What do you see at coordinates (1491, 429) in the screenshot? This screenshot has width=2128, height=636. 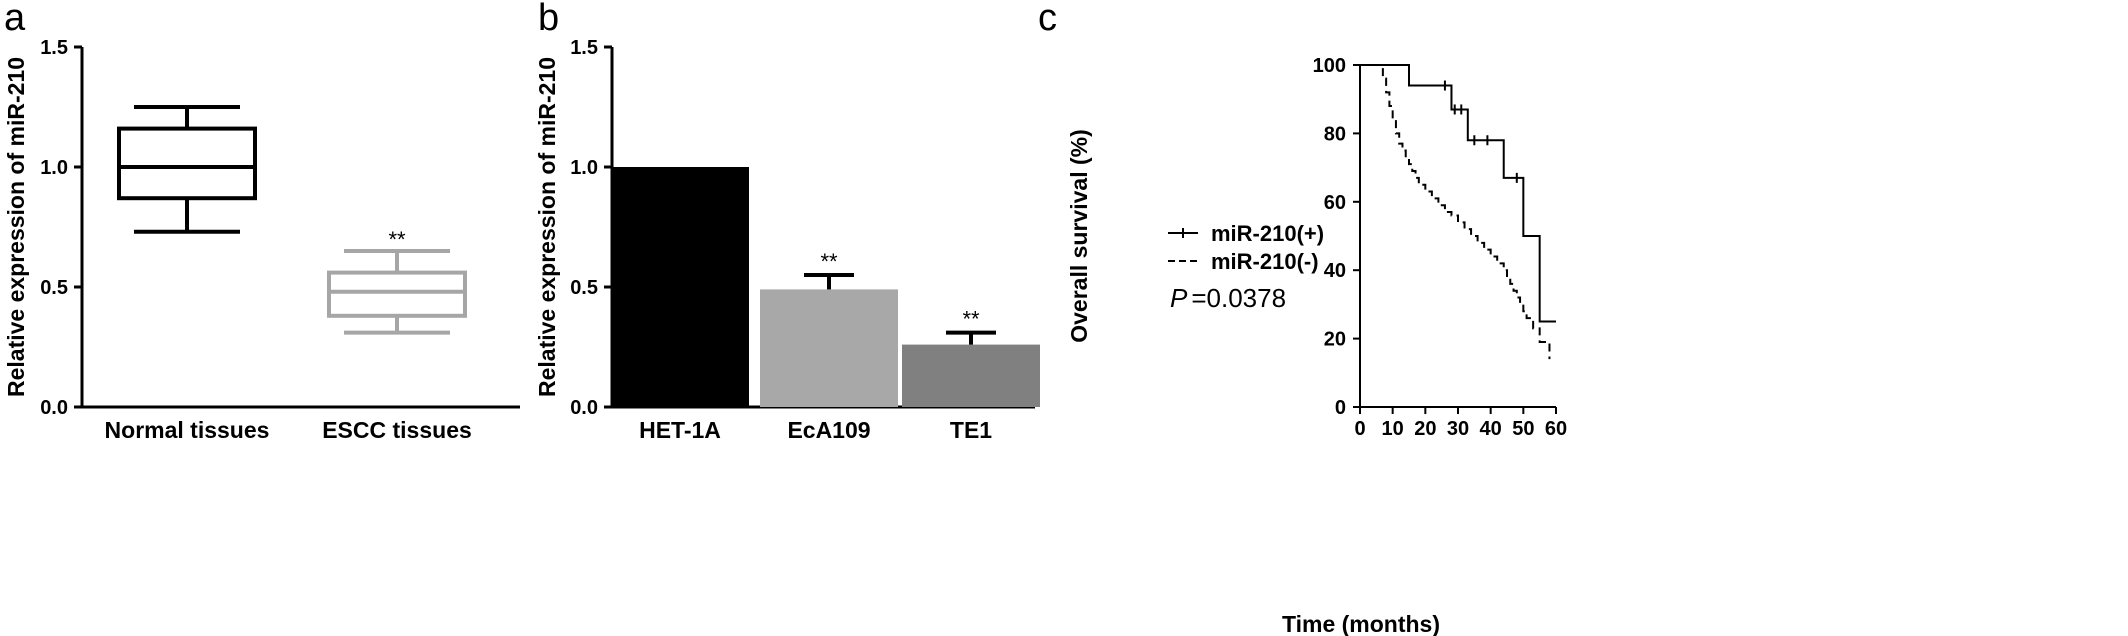 I see `panel-c-x-tick-label: 40` at bounding box center [1491, 429].